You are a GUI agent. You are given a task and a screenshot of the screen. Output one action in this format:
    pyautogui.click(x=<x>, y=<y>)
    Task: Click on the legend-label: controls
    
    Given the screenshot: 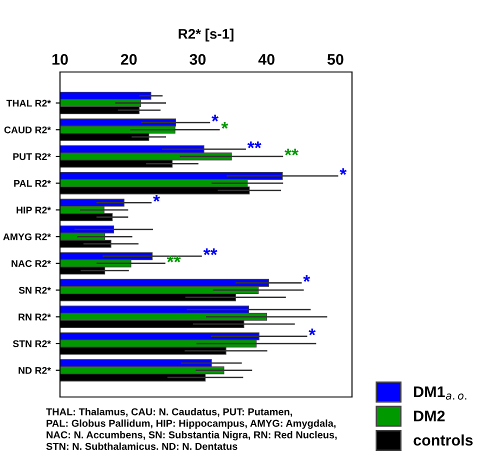 What is the action you would take?
    pyautogui.click(x=443, y=440)
    